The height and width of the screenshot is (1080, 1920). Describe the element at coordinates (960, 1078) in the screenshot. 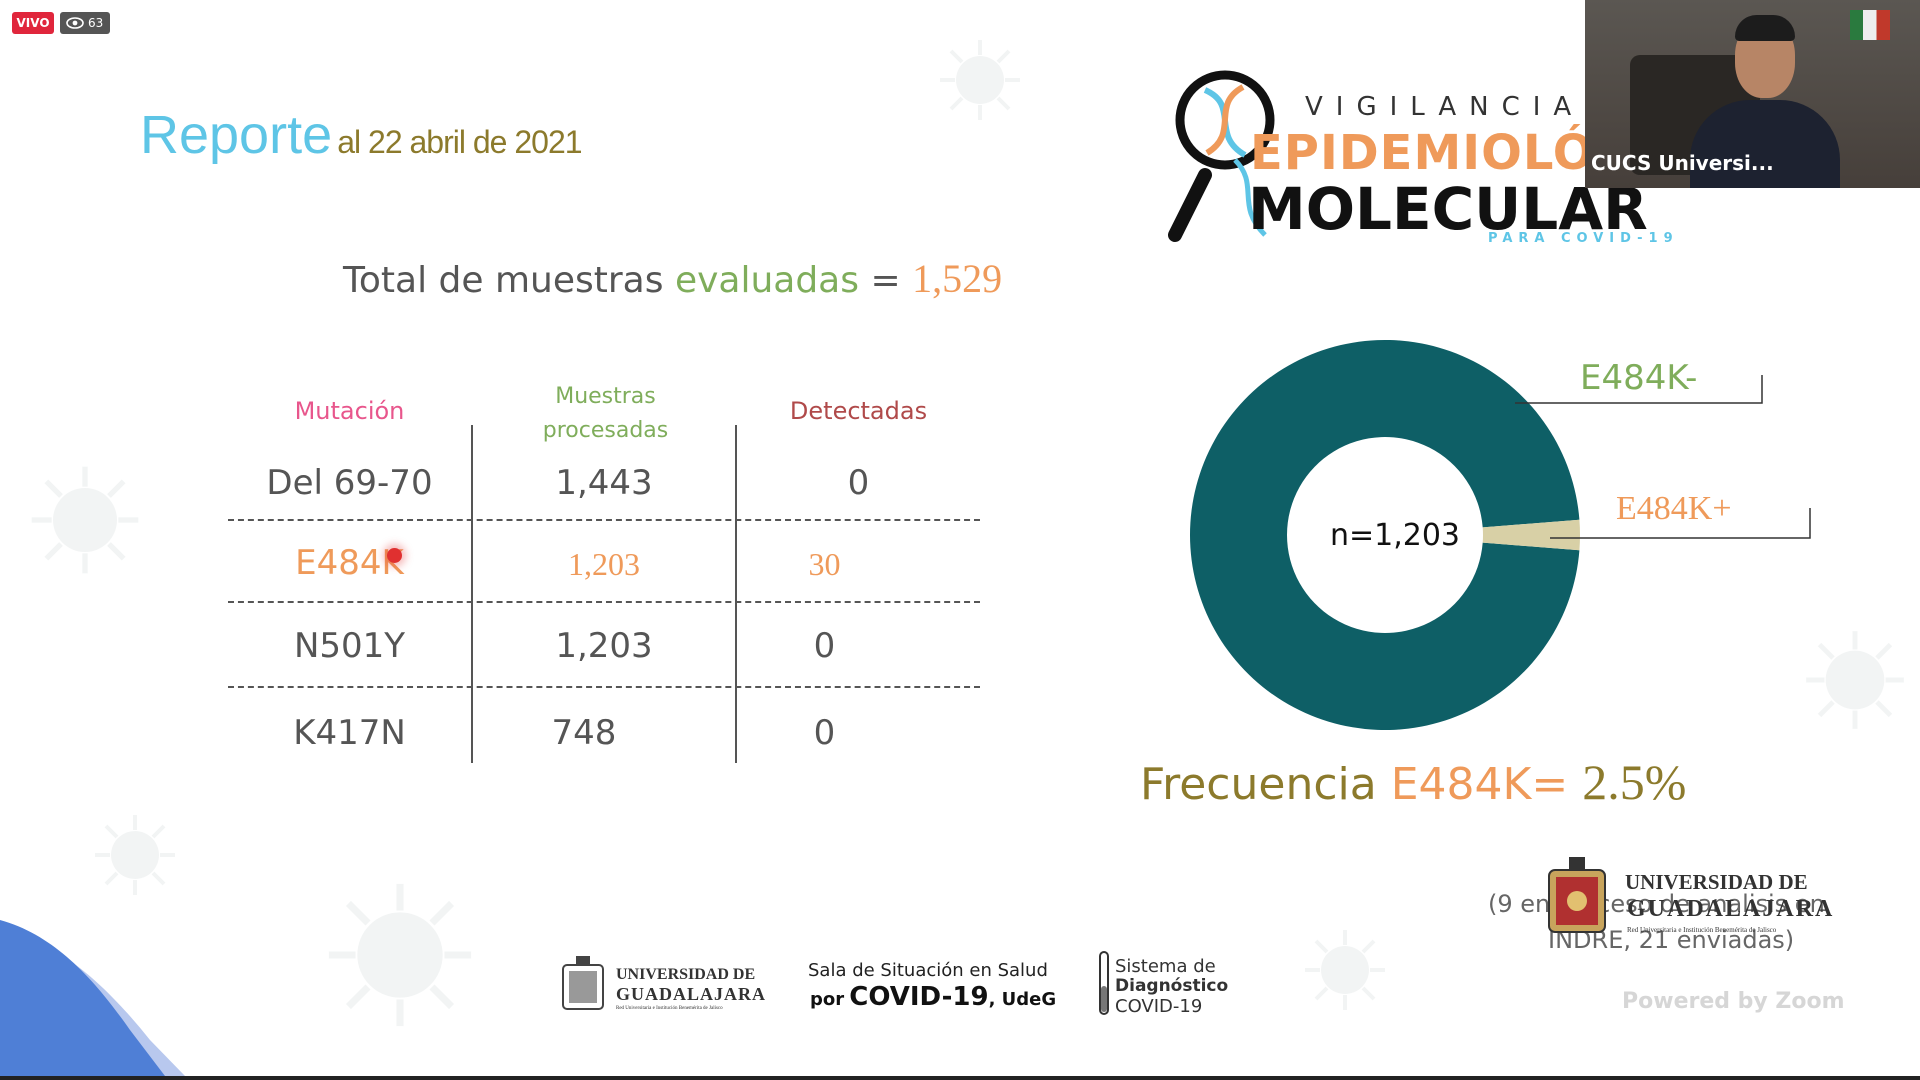

I see `bottom-edge-bar` at that location.